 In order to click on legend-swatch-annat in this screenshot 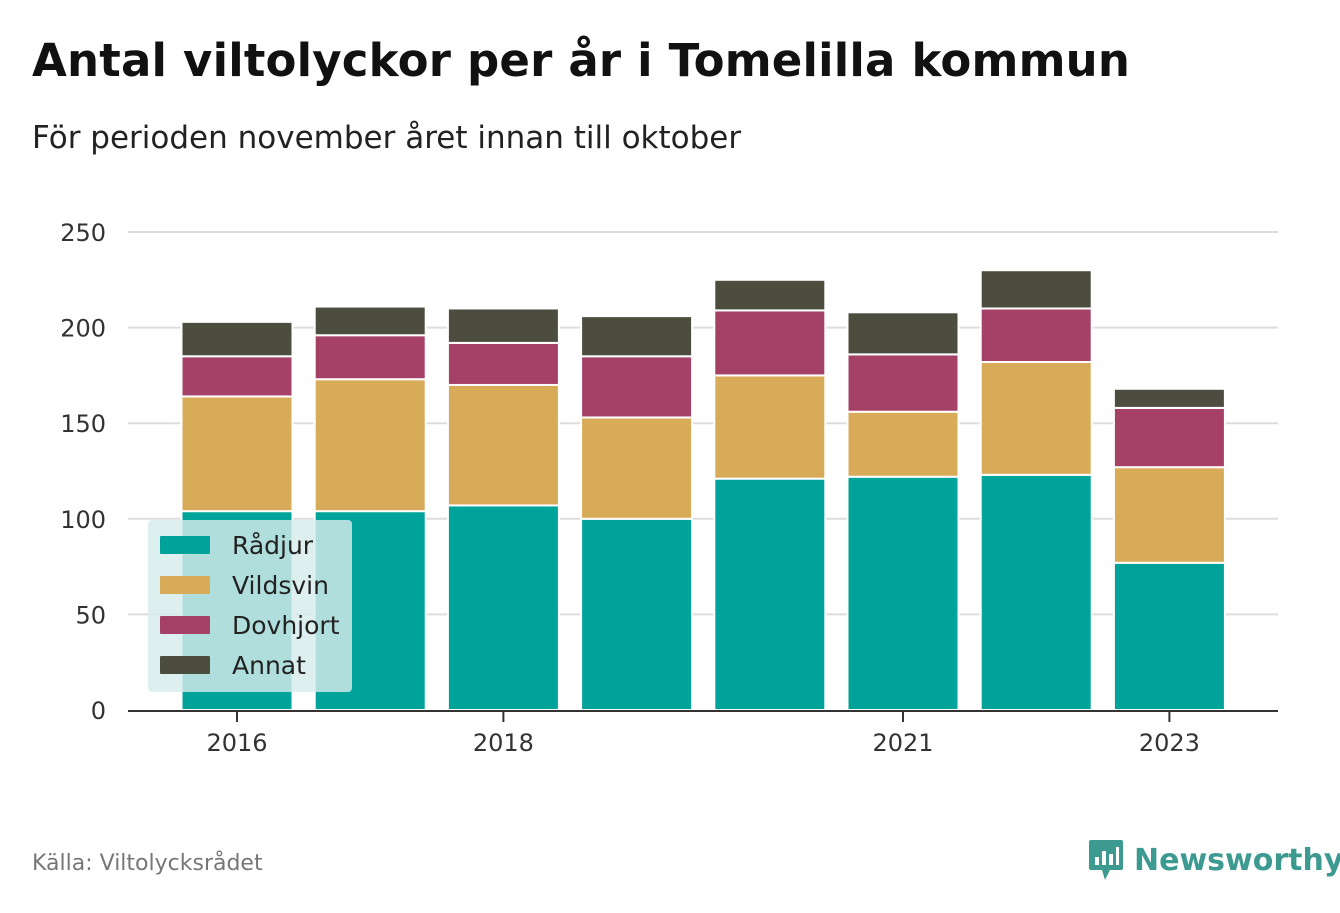, I will do `click(185, 665)`.